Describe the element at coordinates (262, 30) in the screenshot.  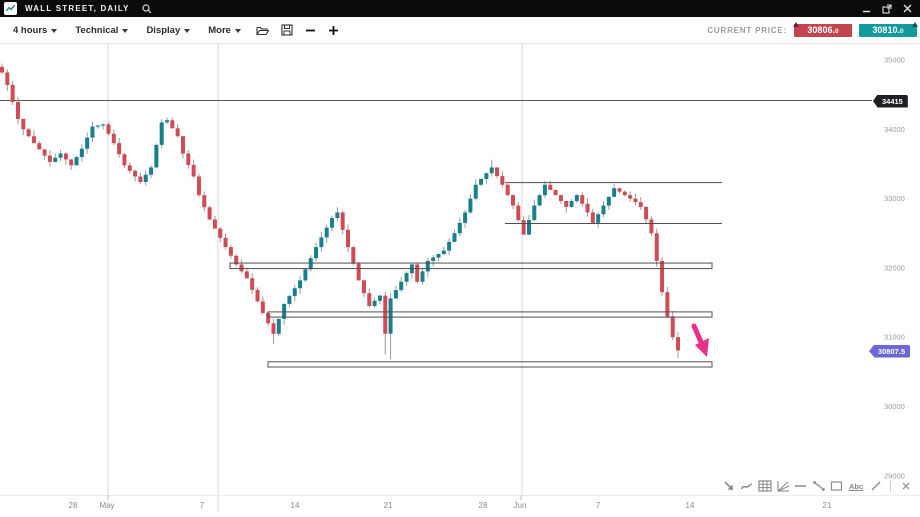
I see `open-folder-button` at that location.